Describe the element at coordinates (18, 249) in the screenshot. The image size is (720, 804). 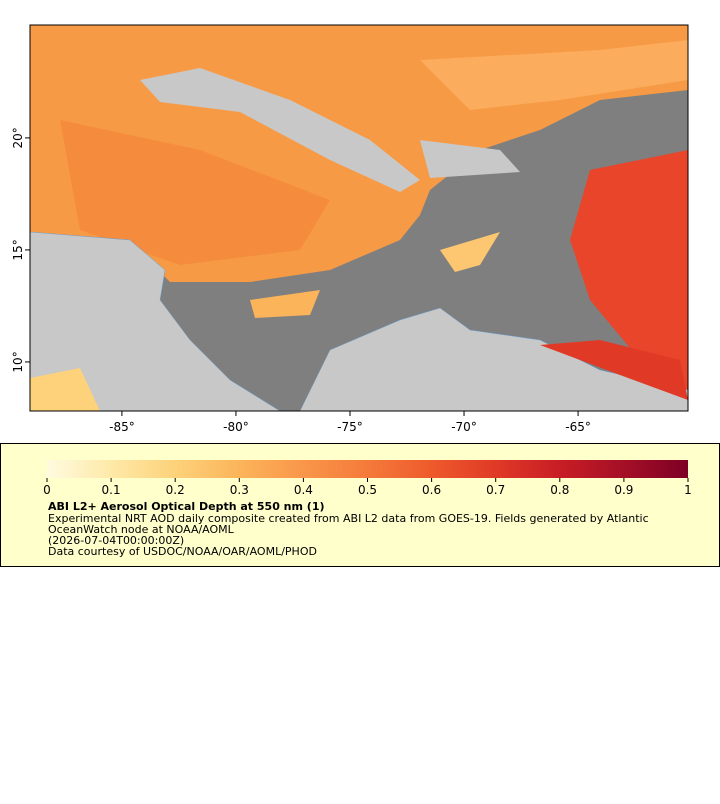
I see `y-tick-label: 15°` at that location.